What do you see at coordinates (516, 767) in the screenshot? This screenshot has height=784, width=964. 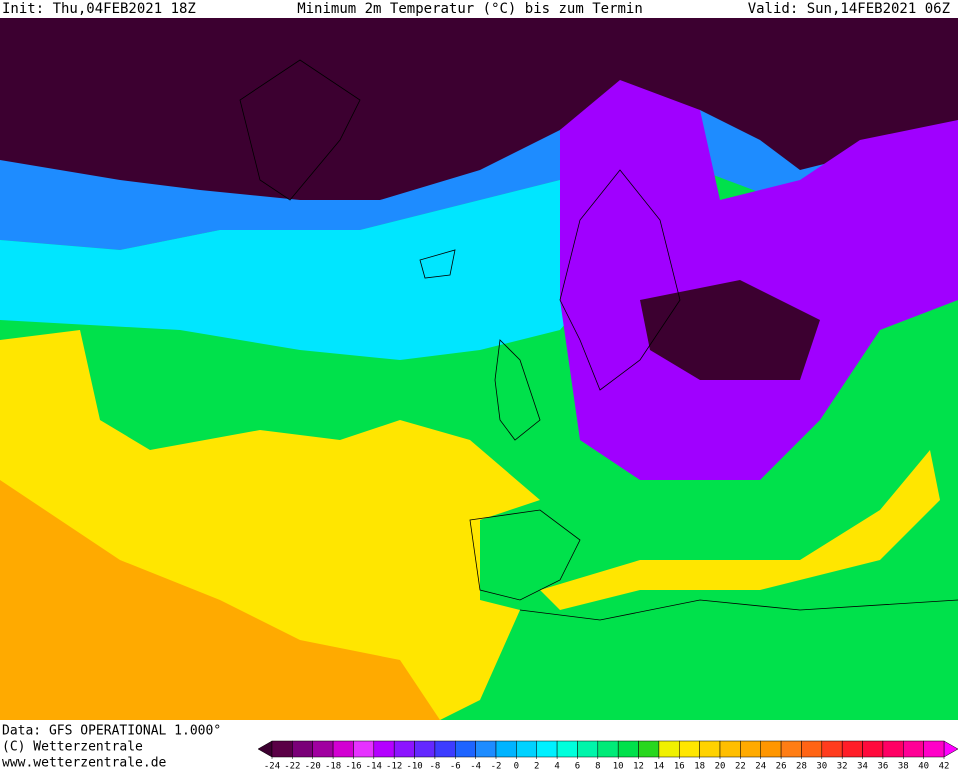 I see `level-label: 0` at bounding box center [516, 767].